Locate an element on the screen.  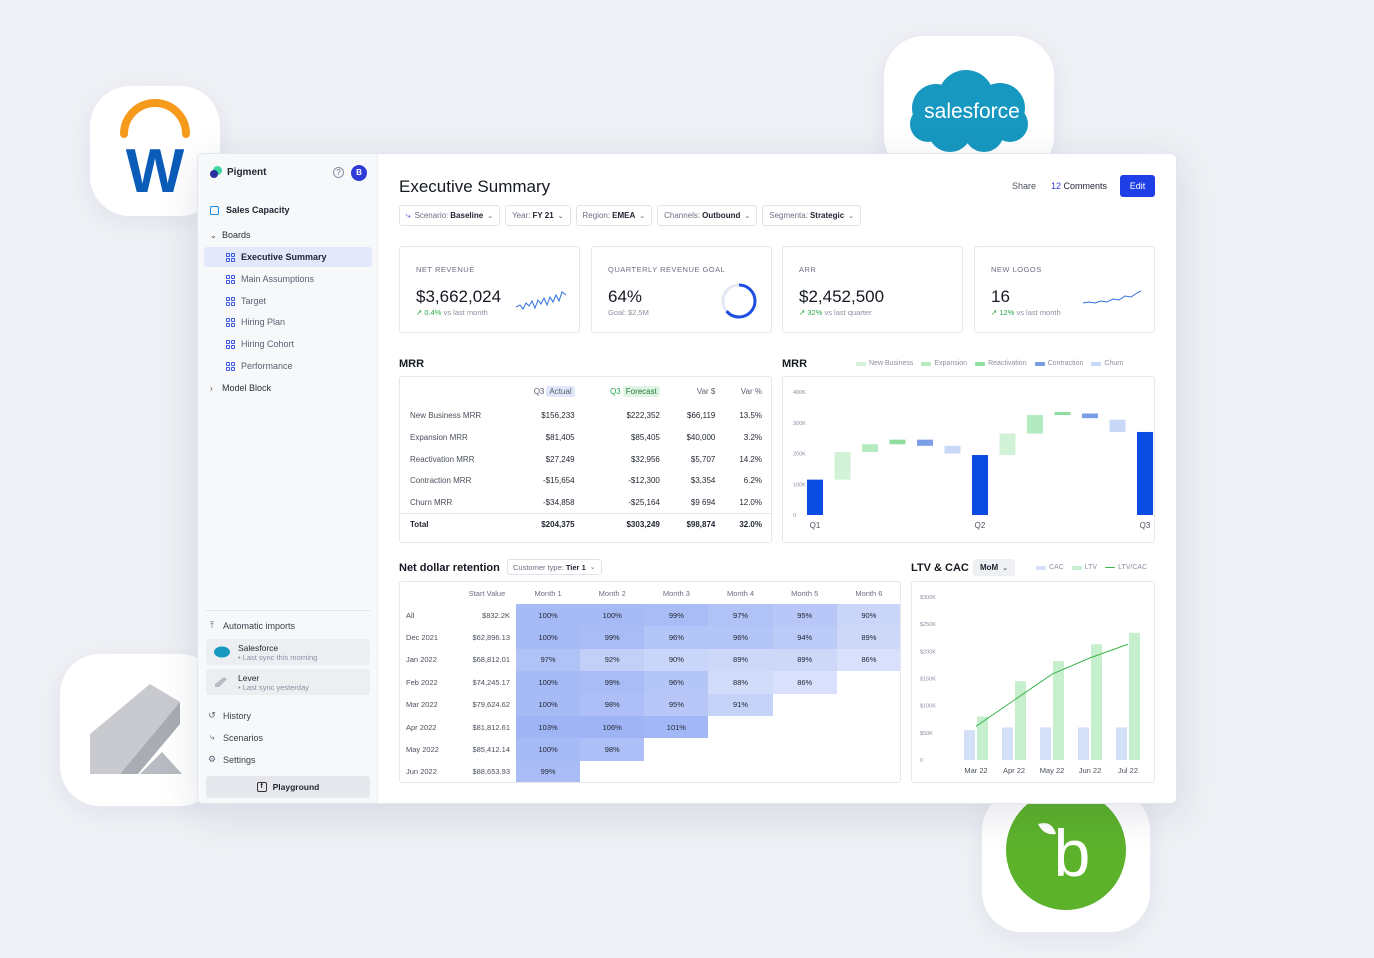
workday-logo: W is located at coordinates (155, 152).